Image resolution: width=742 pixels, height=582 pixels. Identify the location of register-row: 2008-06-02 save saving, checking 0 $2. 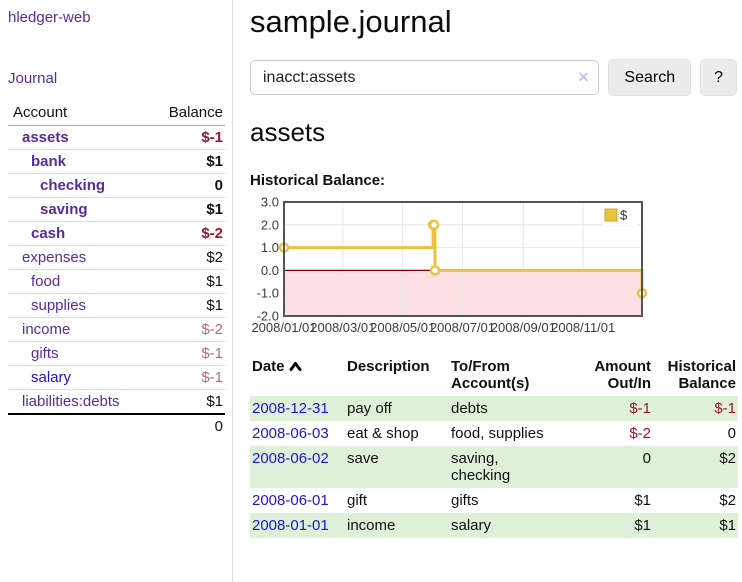
(494, 467).